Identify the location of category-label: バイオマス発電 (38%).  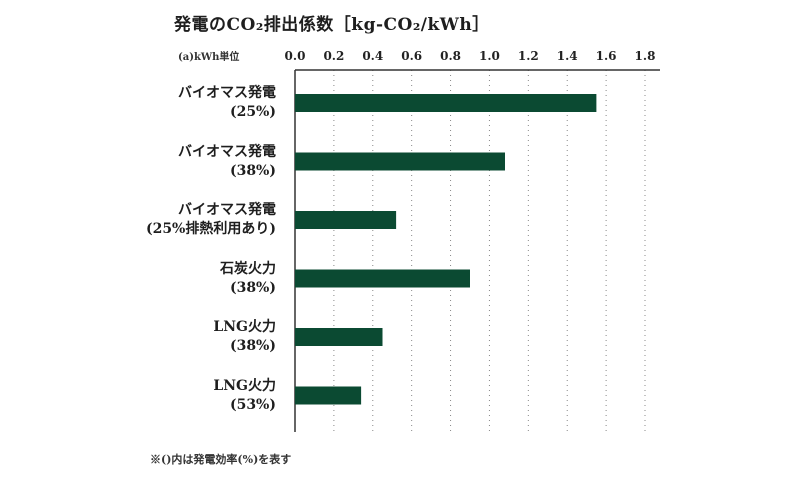
(227, 162).